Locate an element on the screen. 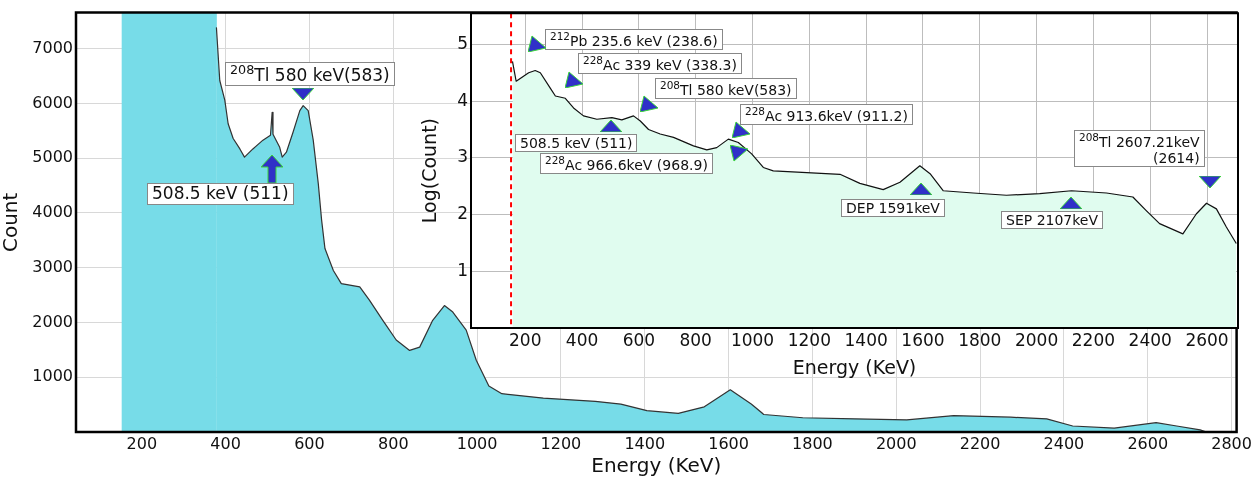 The width and height of the screenshot is (1255, 479). annotation: $^{212}$Pb 235.6 keV (238.6) is located at coordinates (634, 39).